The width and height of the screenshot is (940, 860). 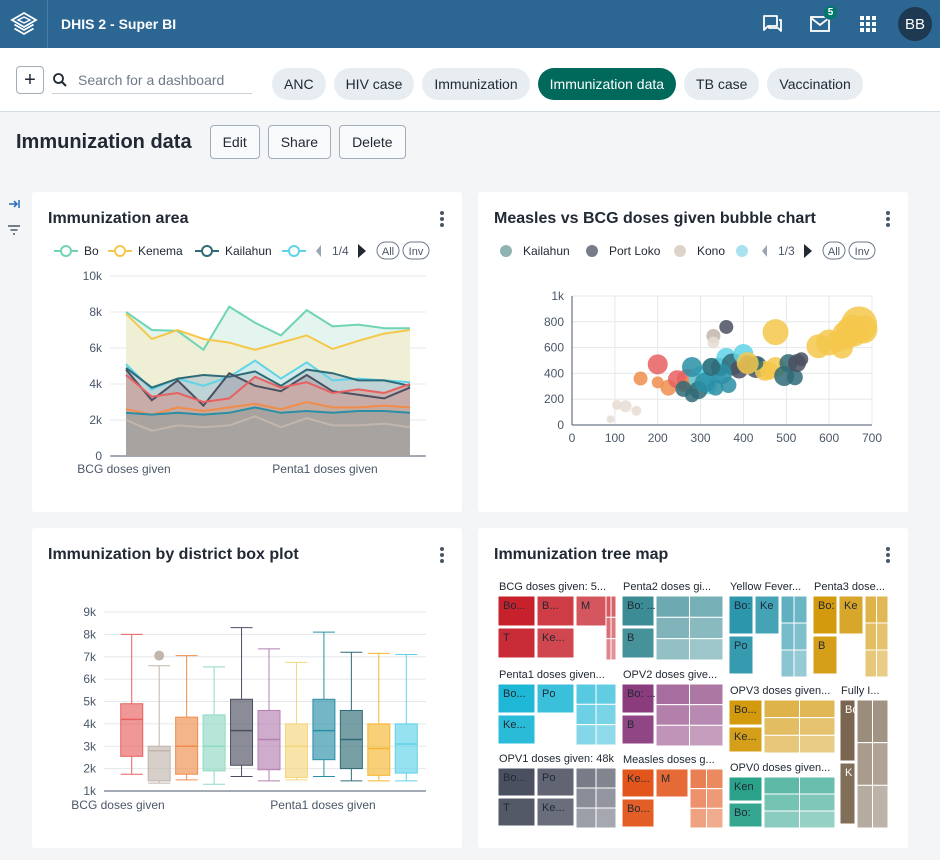 What do you see at coordinates (299, 84) in the screenshot?
I see `dashboard-chip-anc: ANC` at bounding box center [299, 84].